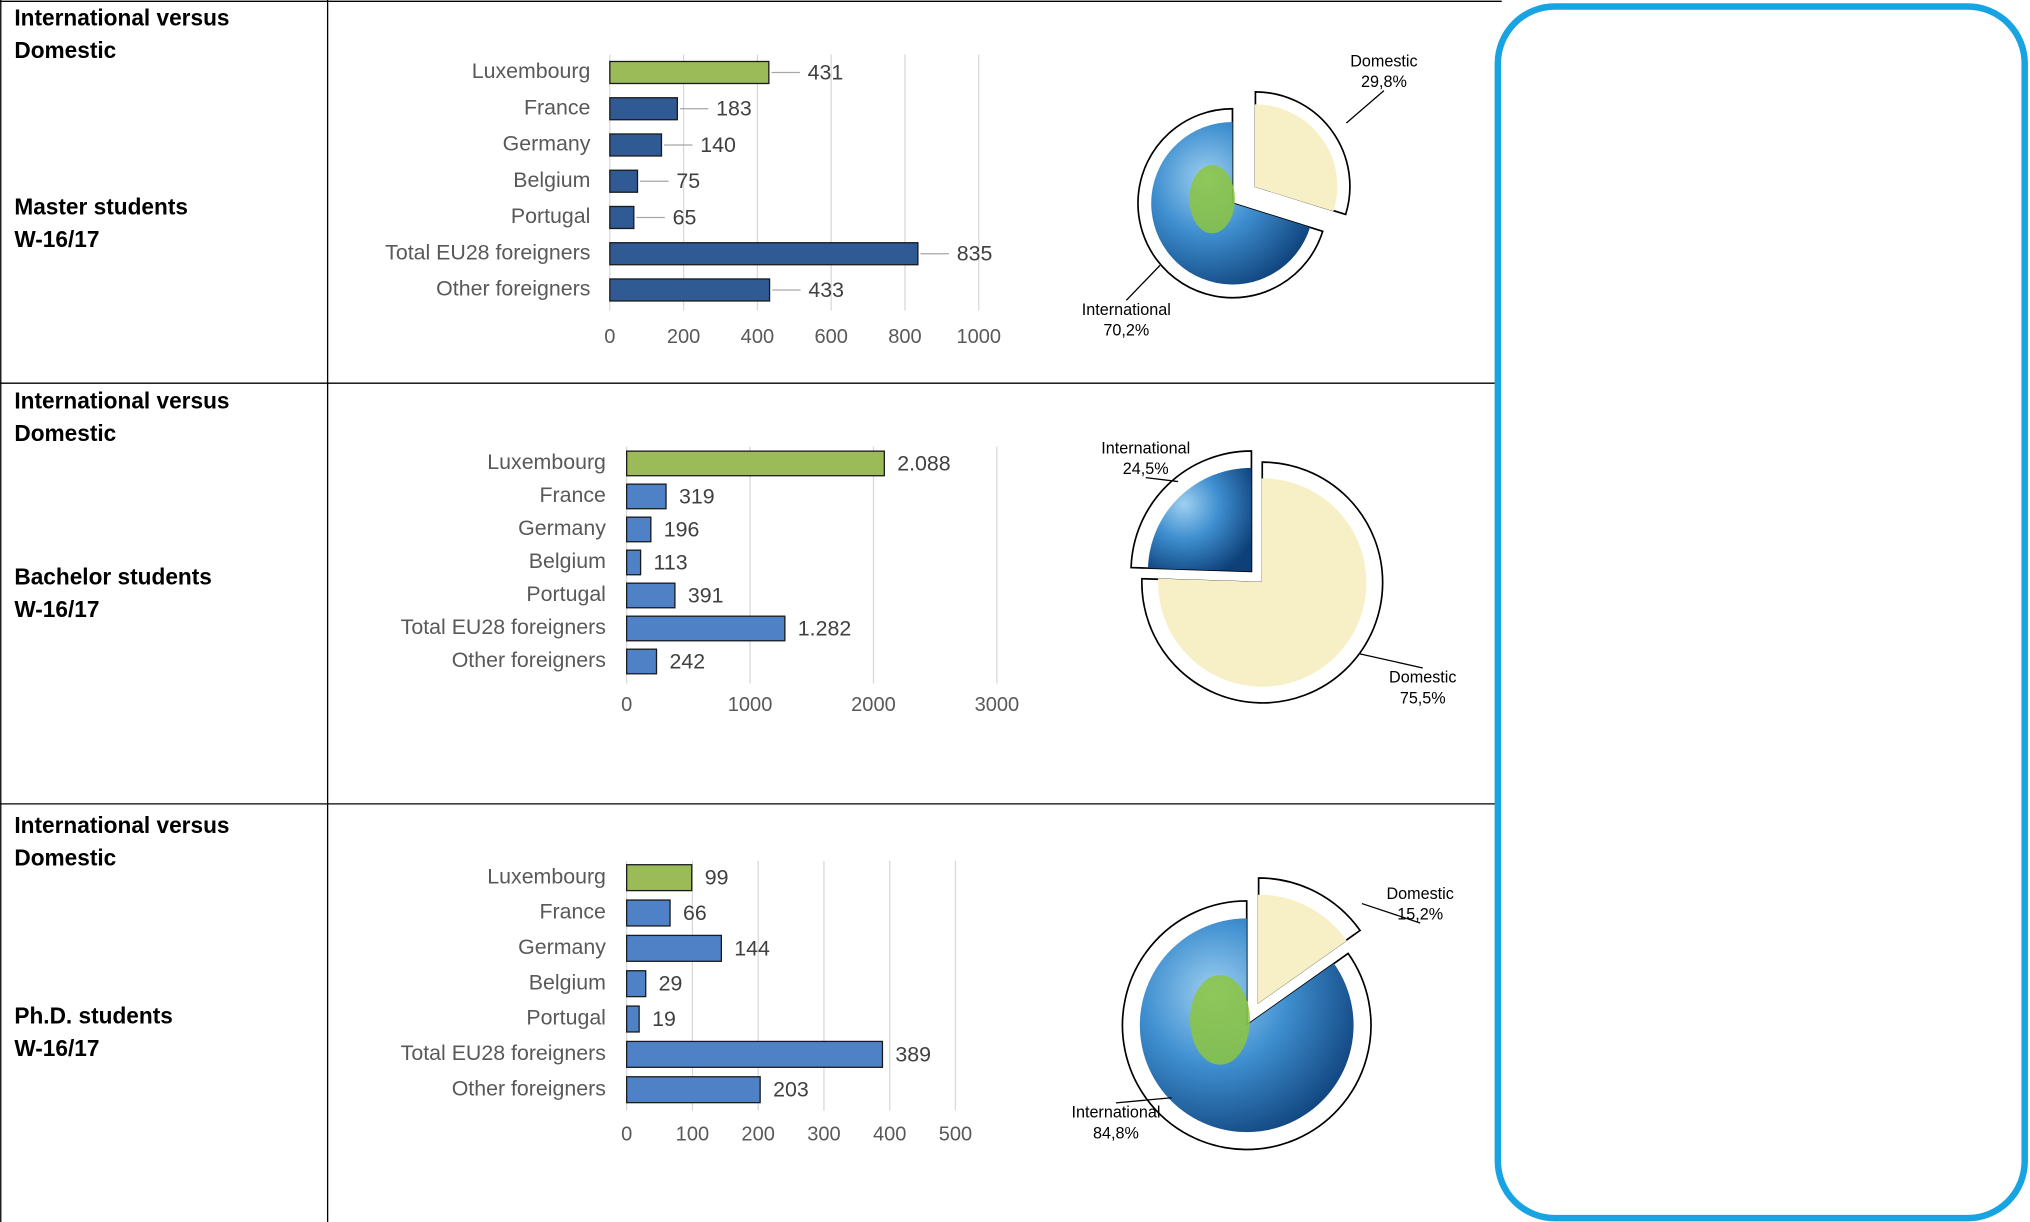  Describe the element at coordinates (824, 628) in the screenshot. I see `value-label: 1.282` at that location.